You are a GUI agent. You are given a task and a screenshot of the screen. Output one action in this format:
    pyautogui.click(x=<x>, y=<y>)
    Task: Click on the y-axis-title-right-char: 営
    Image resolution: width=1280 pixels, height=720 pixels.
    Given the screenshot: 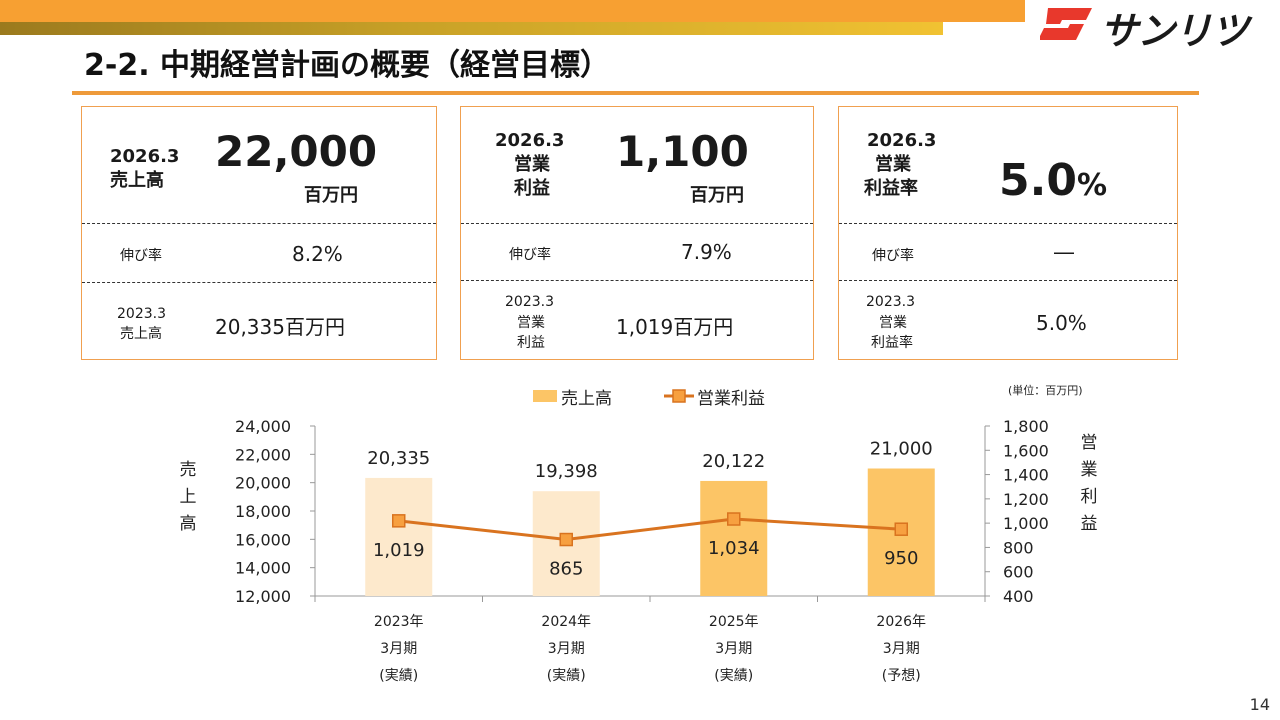 What is the action you would take?
    pyautogui.click(x=1089, y=443)
    